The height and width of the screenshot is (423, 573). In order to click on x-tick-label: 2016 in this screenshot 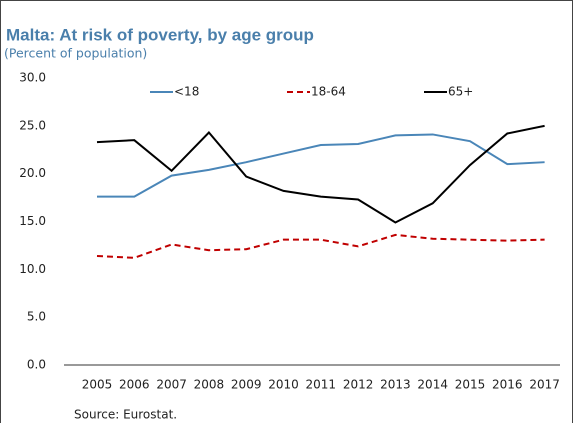, I will do `click(507, 385)`.